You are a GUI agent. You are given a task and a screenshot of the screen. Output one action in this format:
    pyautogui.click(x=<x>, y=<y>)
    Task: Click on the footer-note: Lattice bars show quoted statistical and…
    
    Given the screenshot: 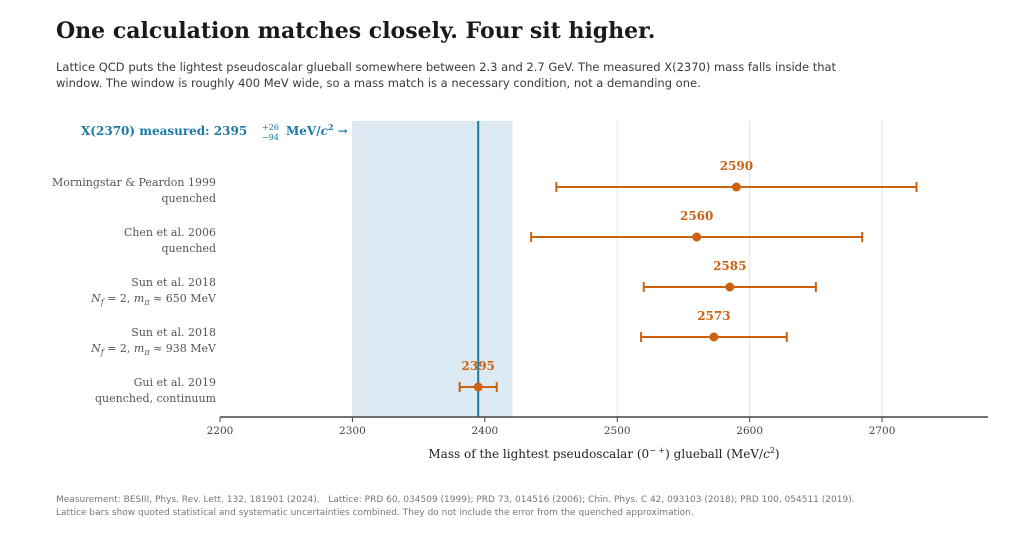 What is the action you would take?
    pyautogui.click(x=375, y=512)
    